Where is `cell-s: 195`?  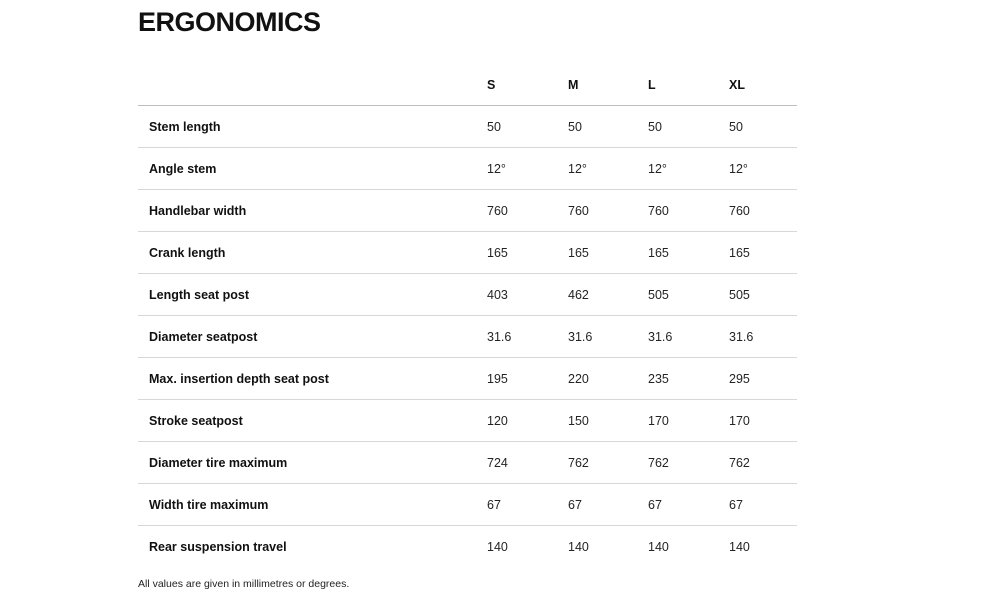
cell-s: 195 is located at coordinates (497, 378).